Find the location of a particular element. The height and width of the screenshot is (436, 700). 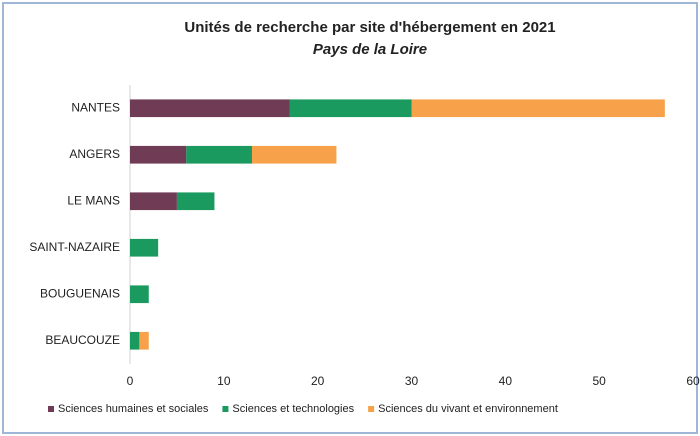

x-tick-label: 10 is located at coordinates (224, 381).